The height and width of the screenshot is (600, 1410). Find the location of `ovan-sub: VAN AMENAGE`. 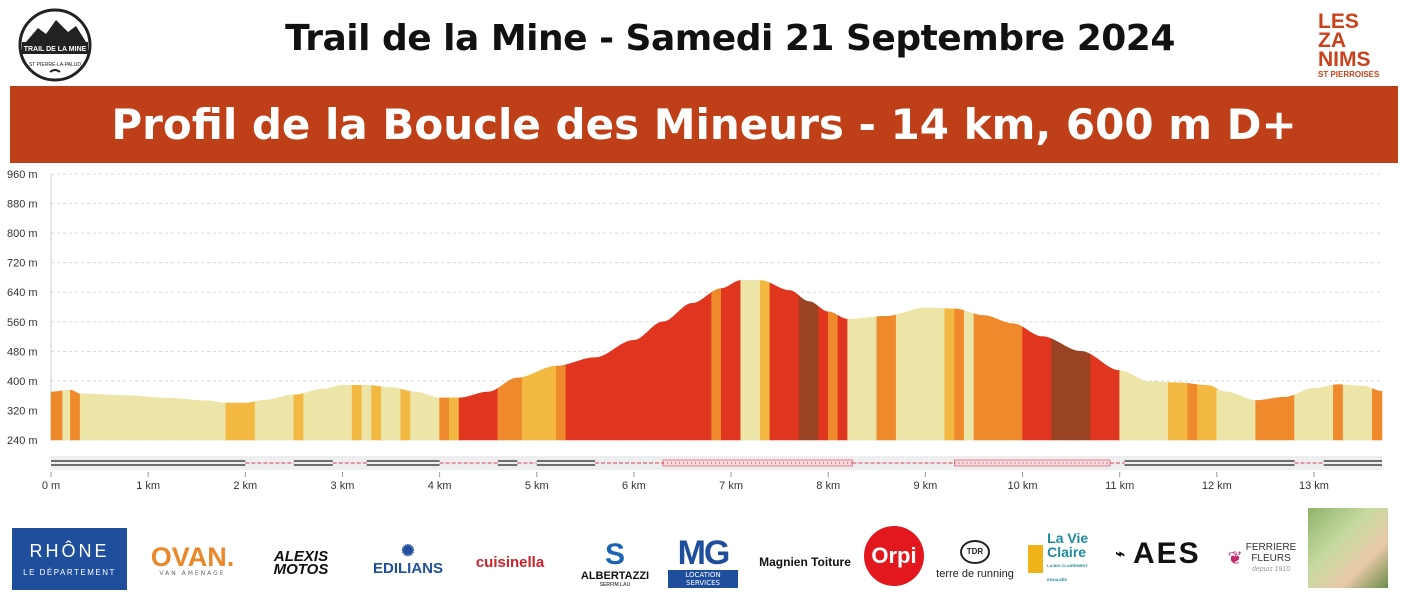

ovan-sub: VAN AMENAGE is located at coordinates (192, 573).